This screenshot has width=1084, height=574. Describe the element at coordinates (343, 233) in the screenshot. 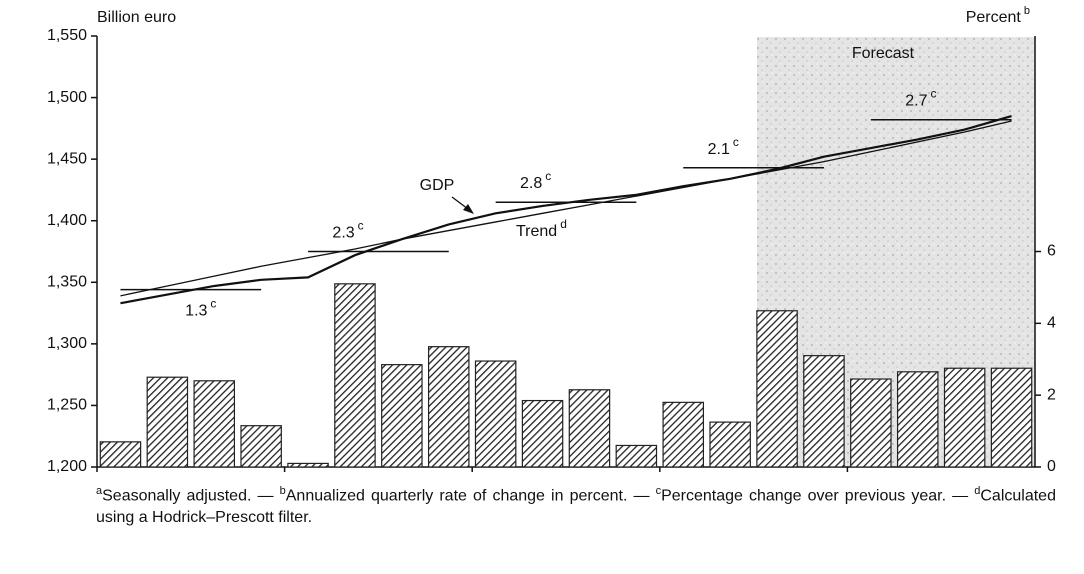

I see `annual-change-value: 2.3` at that location.